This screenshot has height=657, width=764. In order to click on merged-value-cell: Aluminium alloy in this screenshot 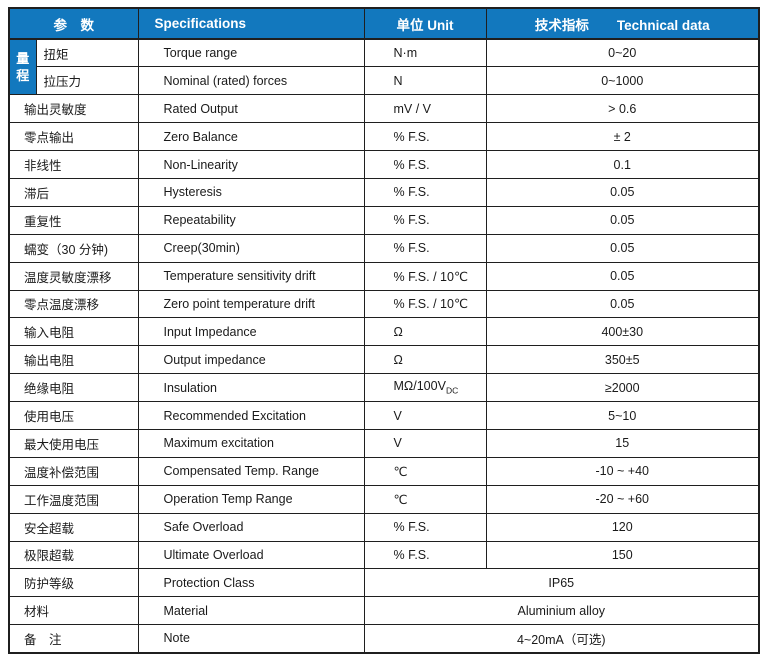, I will do `click(561, 611)`.